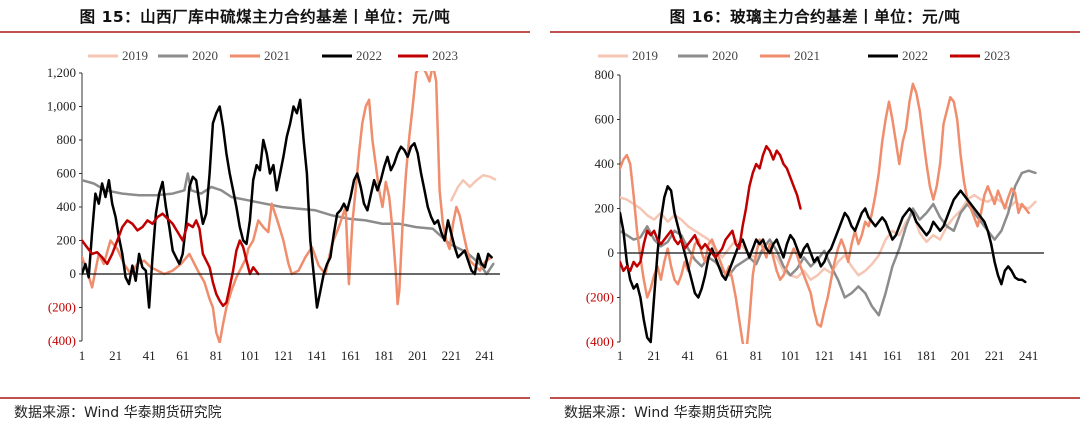  What do you see at coordinates (61, 72) in the screenshot?
I see `y-tick-label: 1,200` at bounding box center [61, 72].